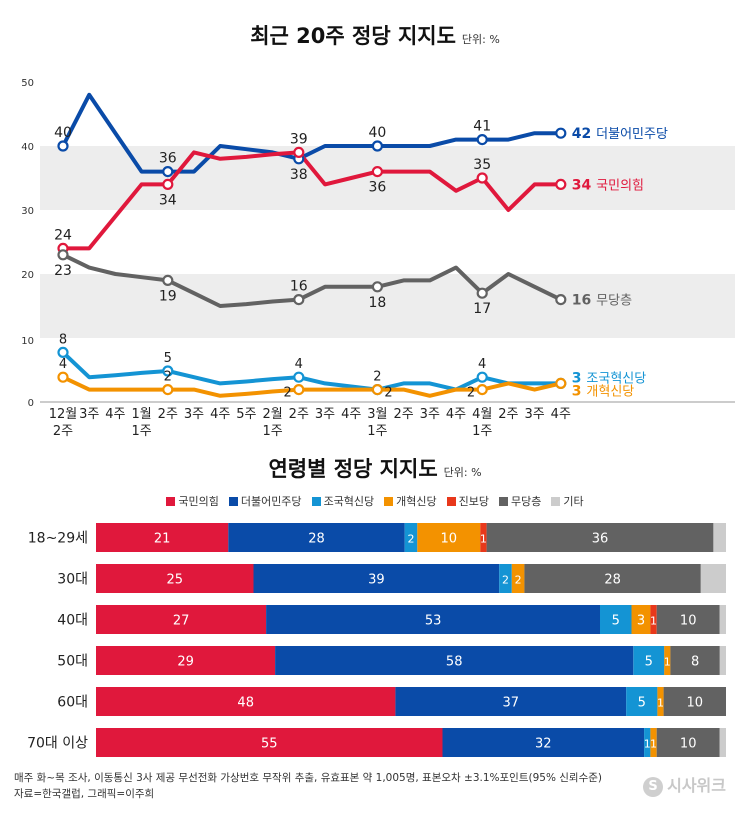 Image resolution: width=750 pixels, height=840 pixels. Describe the element at coordinates (63, 414) in the screenshot. I see `x-tick-label: 12월` at that location.